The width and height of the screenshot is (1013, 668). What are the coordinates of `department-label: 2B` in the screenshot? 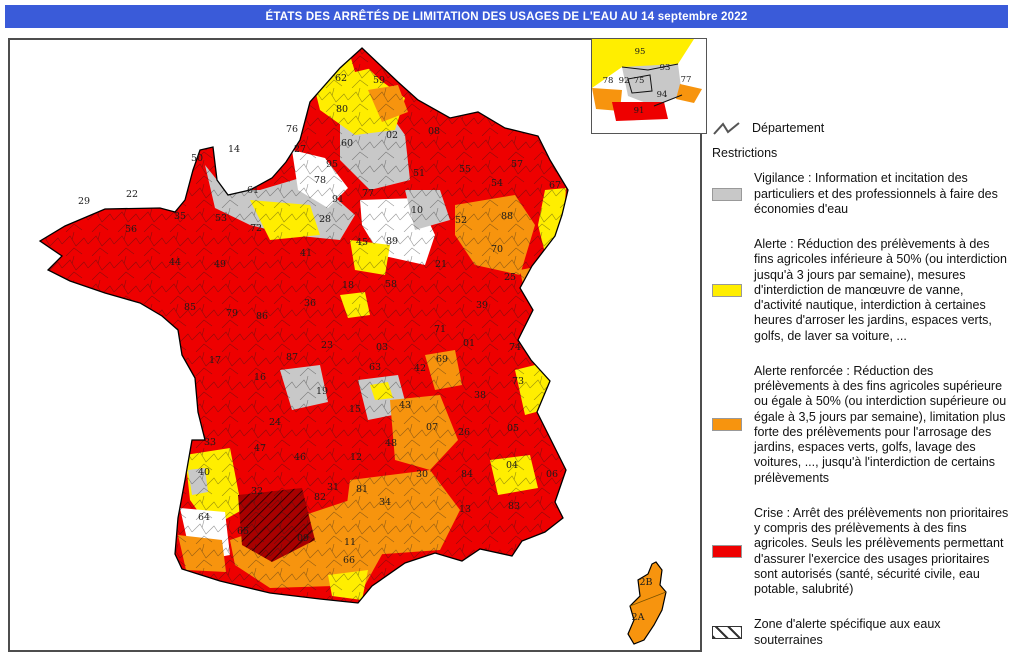 It's located at (645, 582).